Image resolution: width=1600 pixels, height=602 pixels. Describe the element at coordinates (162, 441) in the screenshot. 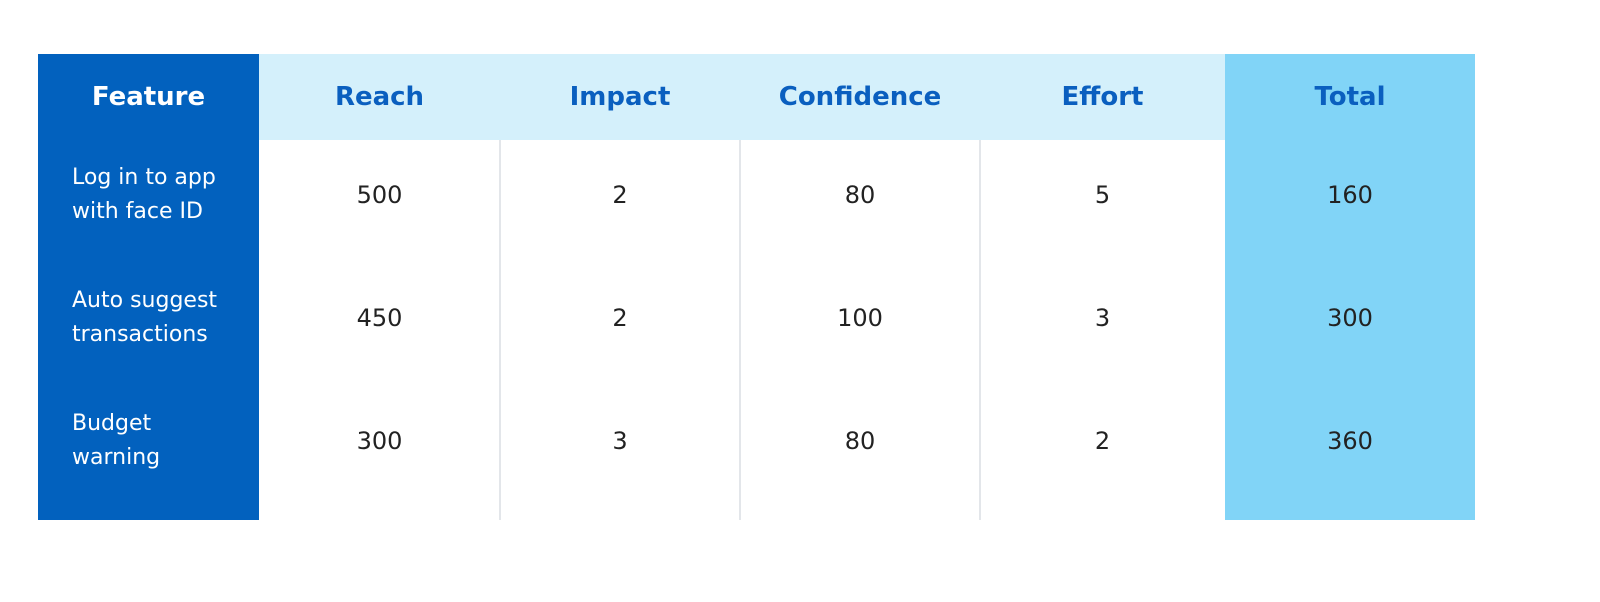

I see `feature-cell: Budget warning` at that location.